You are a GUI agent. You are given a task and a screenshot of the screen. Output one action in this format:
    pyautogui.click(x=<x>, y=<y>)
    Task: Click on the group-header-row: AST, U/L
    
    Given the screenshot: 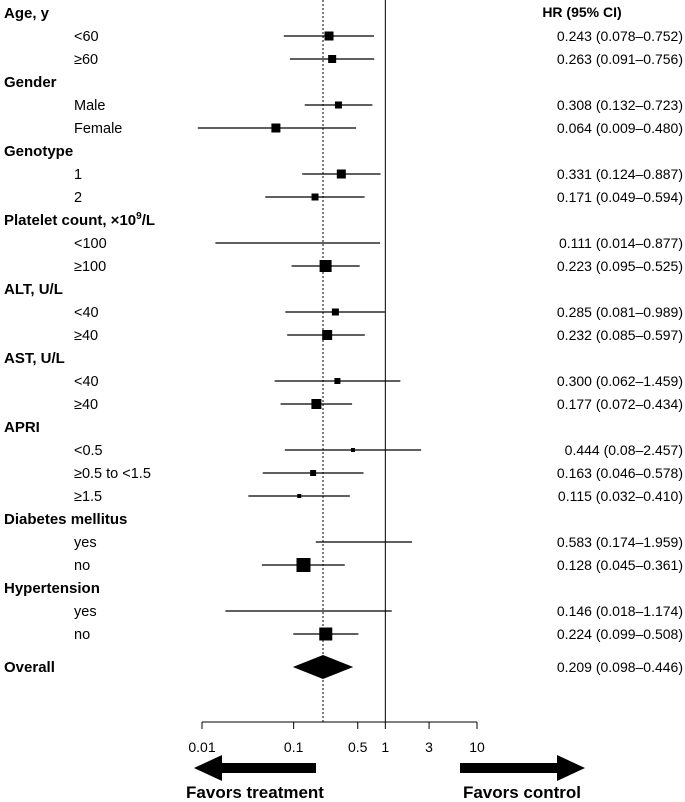 What is the action you would take?
    pyautogui.click(x=34, y=358)
    